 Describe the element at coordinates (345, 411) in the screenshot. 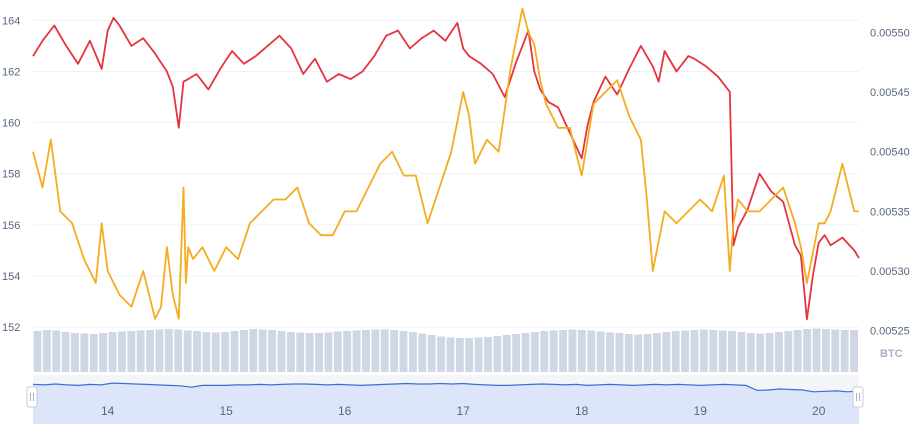

I see `x-tick-label: 16` at that location.